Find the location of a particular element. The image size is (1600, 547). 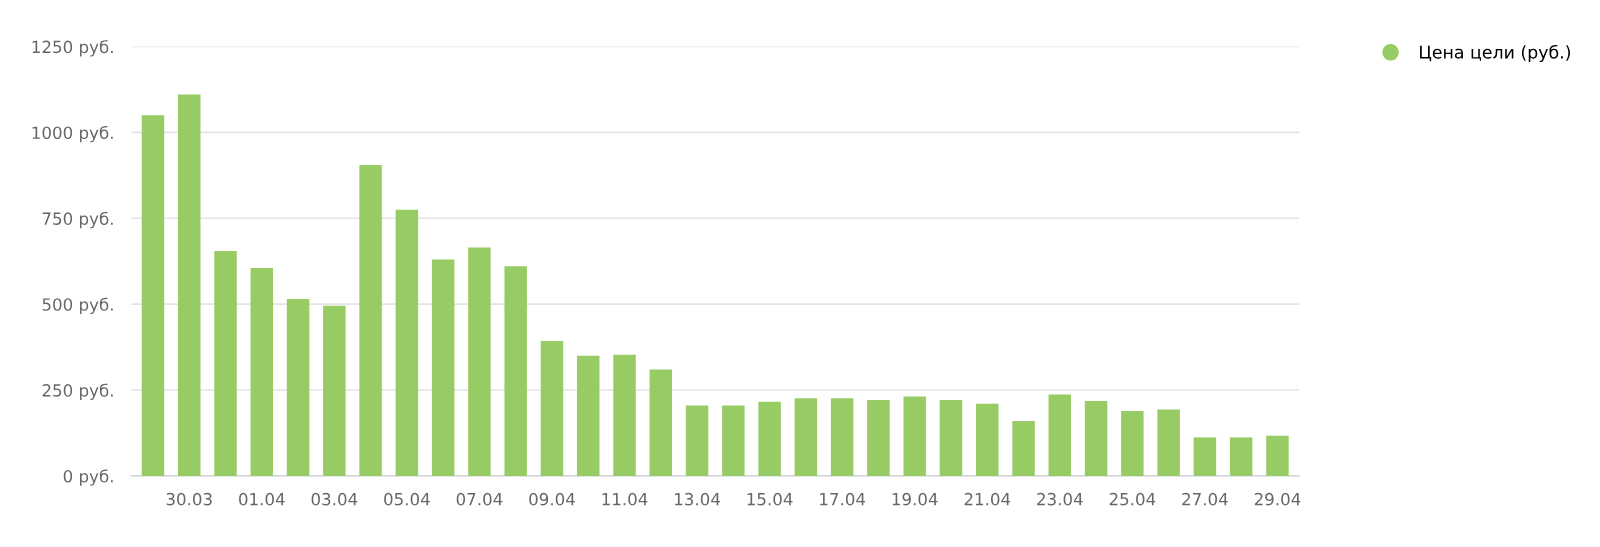

x-tick-label: 09.04 is located at coordinates (552, 499).